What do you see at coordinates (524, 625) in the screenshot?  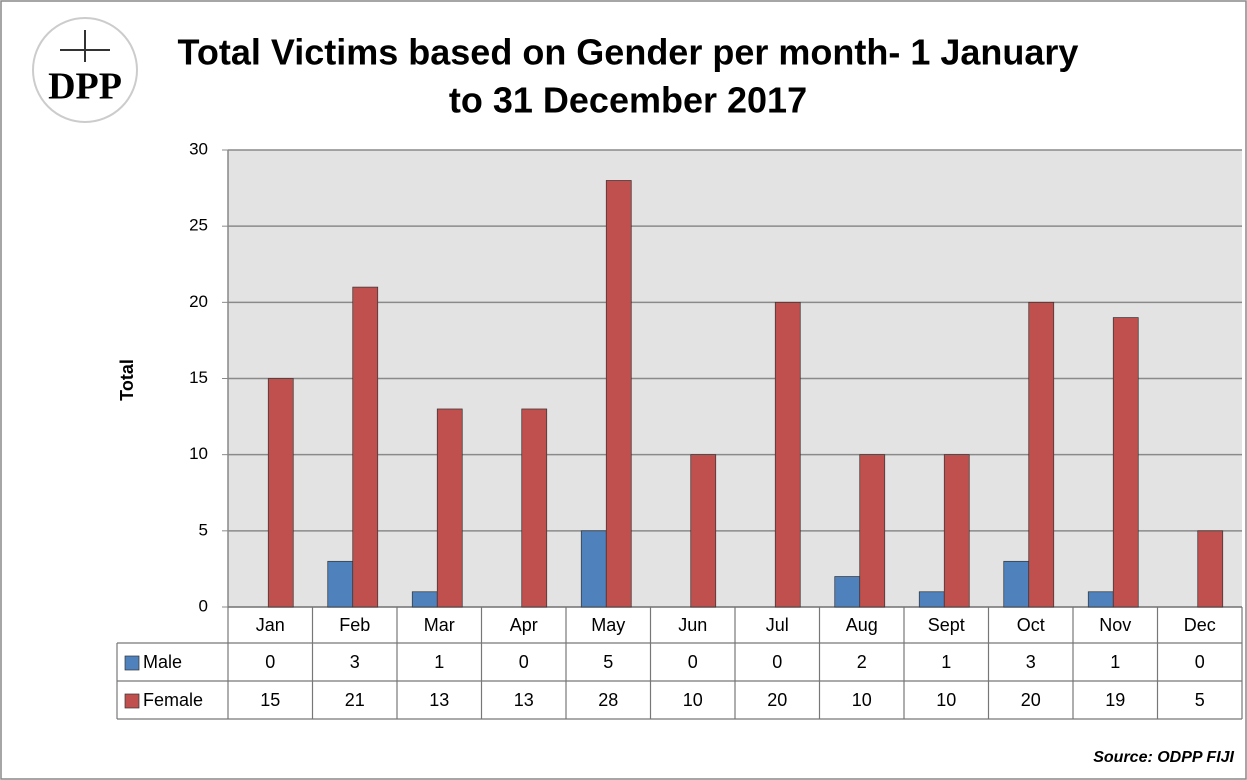 I see `x-tick-label: Apr` at bounding box center [524, 625].